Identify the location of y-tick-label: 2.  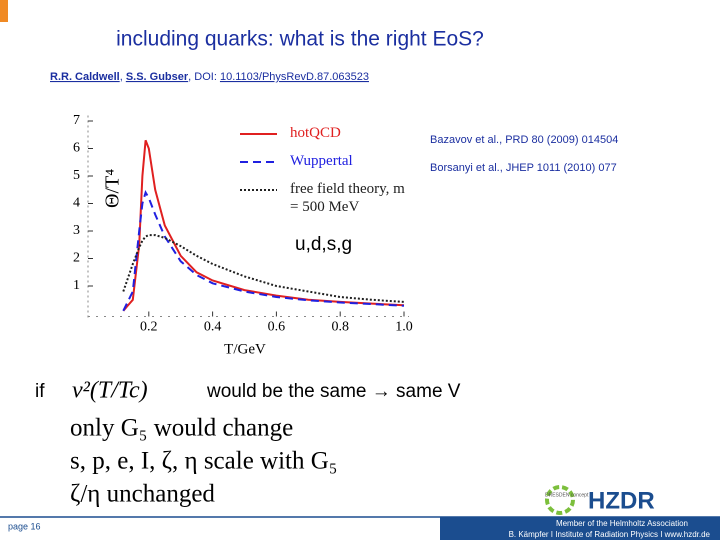
(76, 258).